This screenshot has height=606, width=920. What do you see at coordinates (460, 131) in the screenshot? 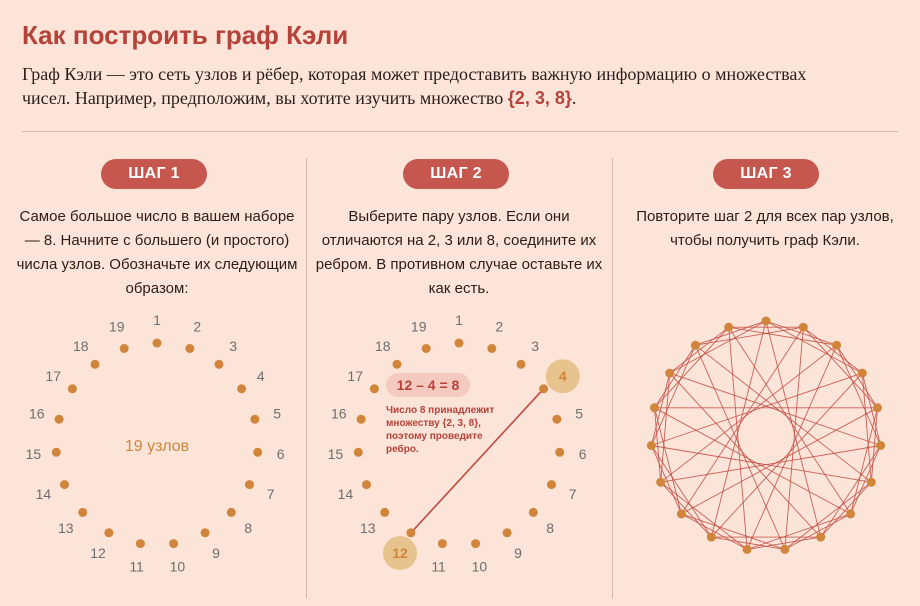
I see `header-divider` at bounding box center [460, 131].